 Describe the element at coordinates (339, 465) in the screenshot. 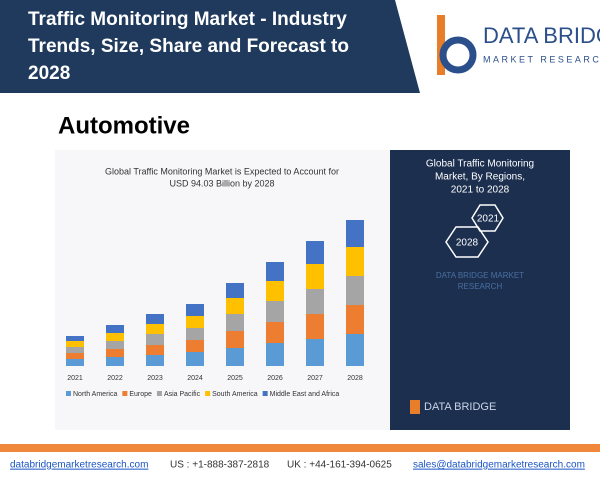

I see `footer-phone-uk: UK : +44-161-394-0625` at that location.